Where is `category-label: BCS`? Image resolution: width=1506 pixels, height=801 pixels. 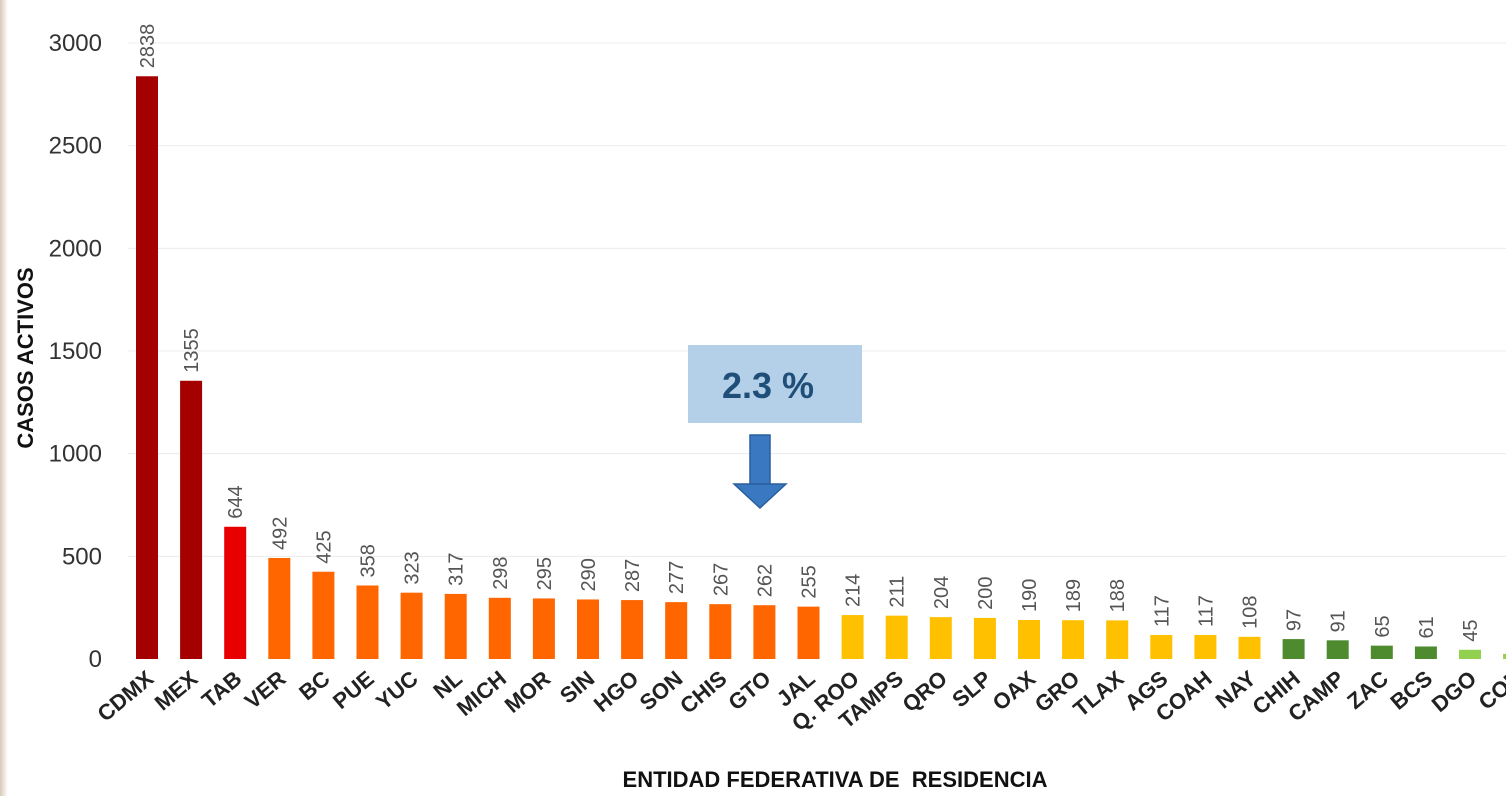 category-label: BCS is located at coordinates (1411, 690).